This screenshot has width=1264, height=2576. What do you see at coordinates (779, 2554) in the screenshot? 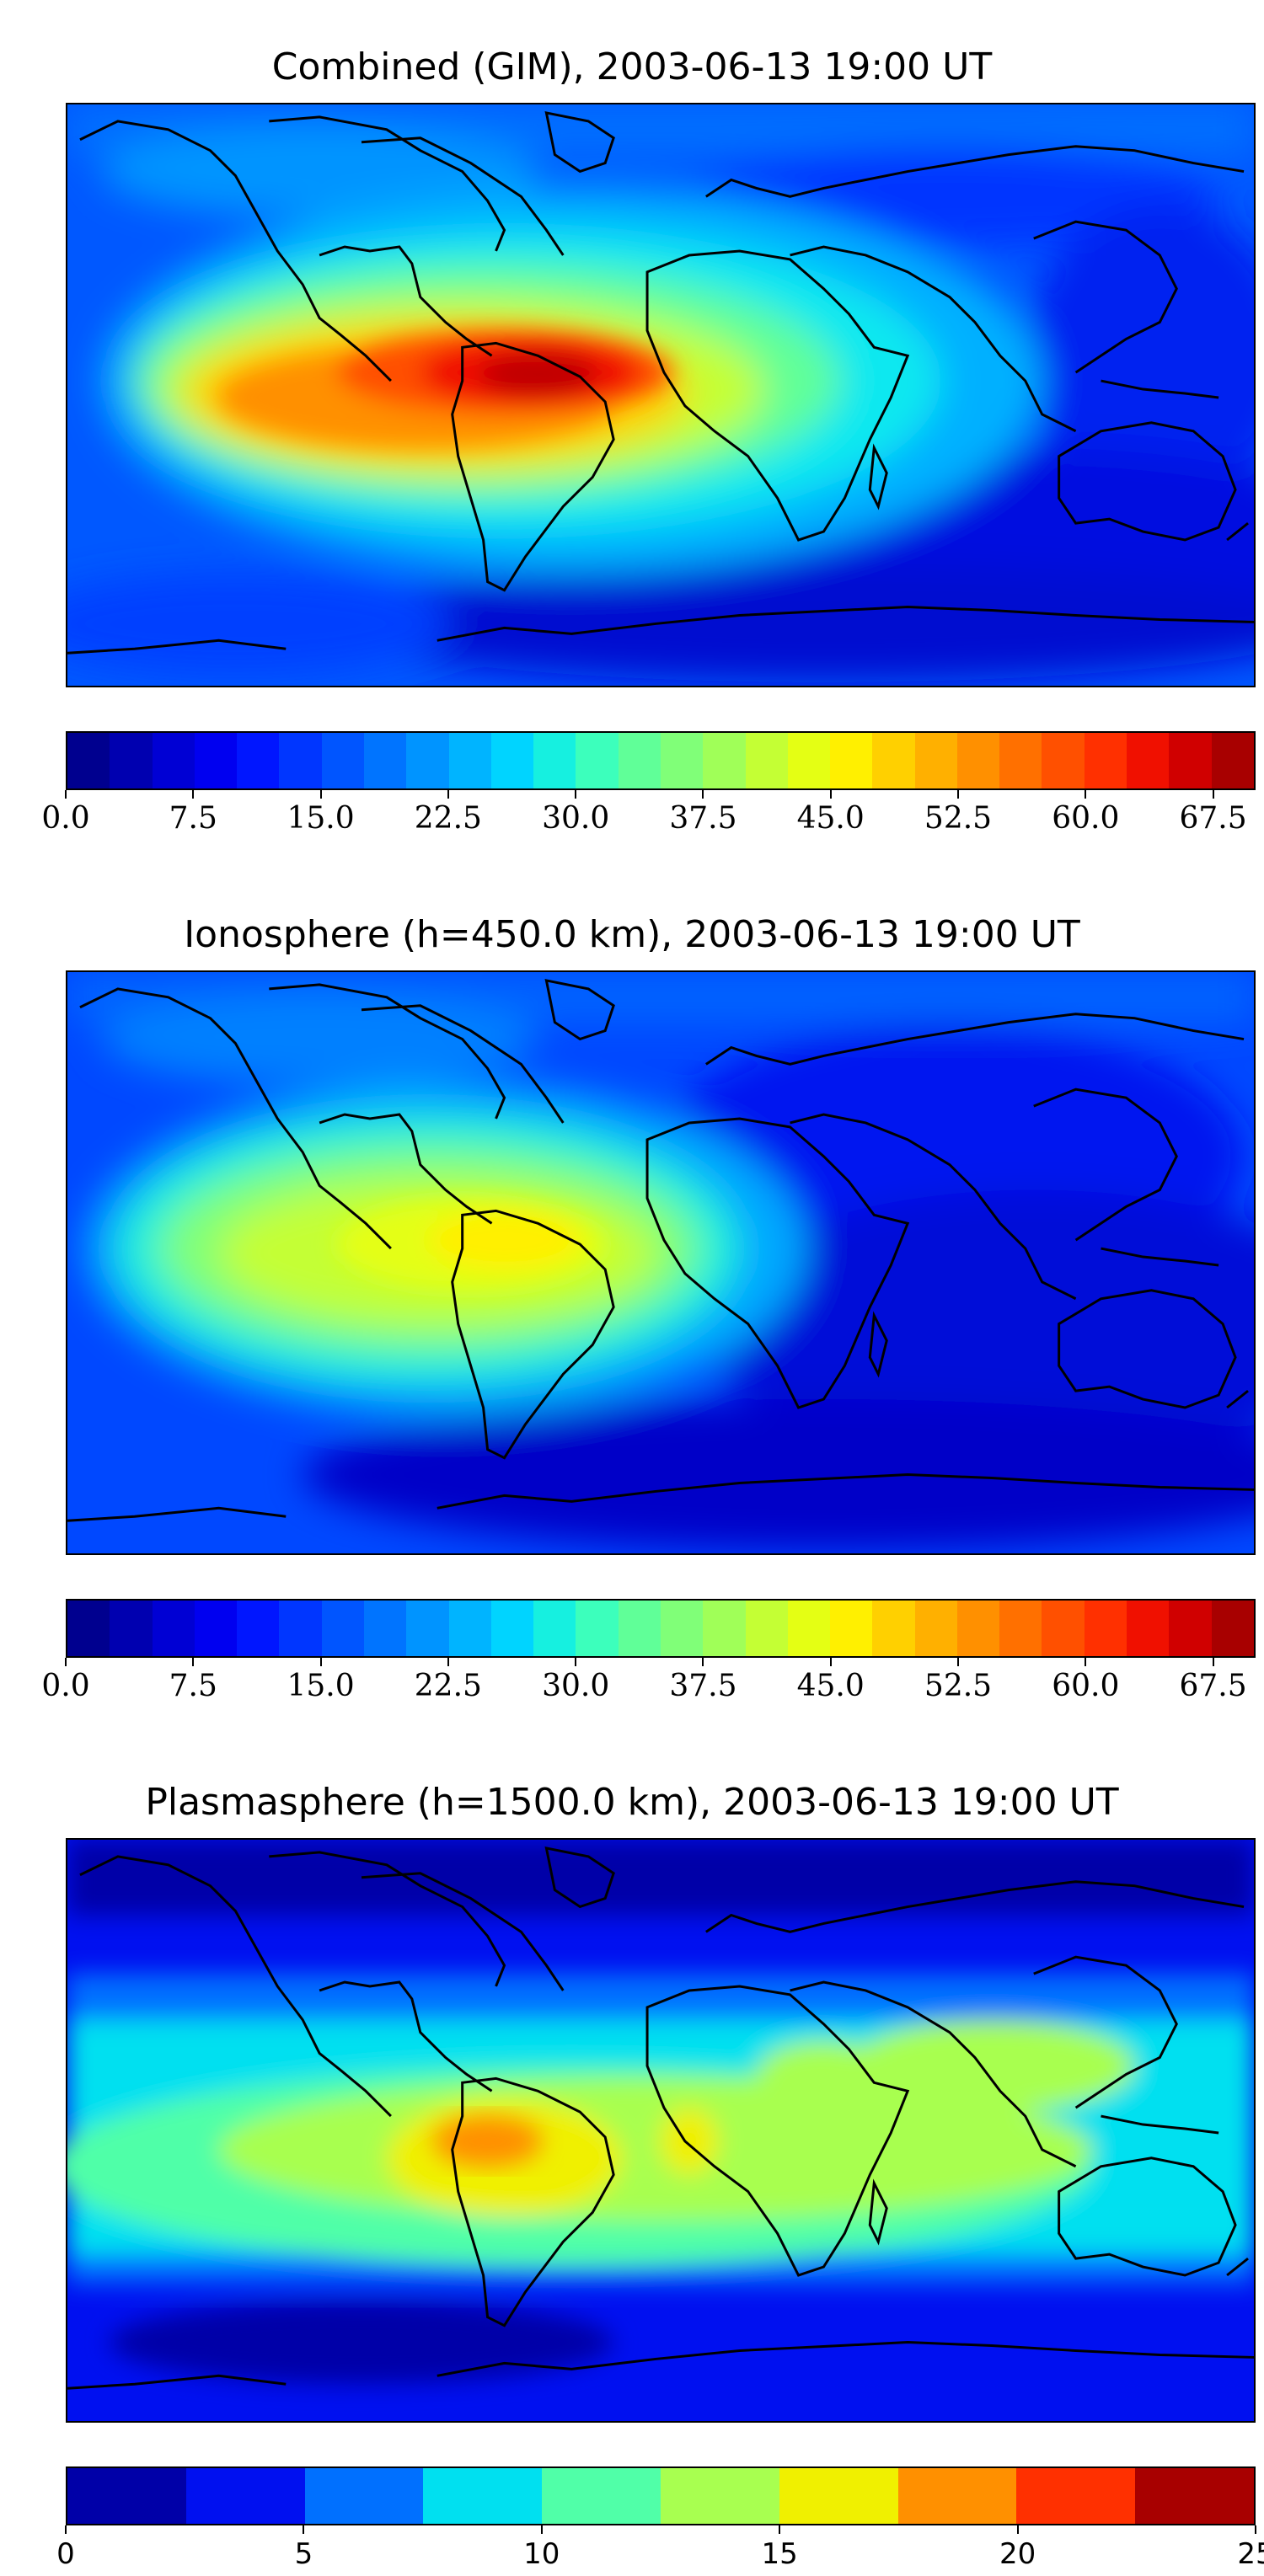
I see `colorbar-tick-label: 15` at bounding box center [779, 2554].